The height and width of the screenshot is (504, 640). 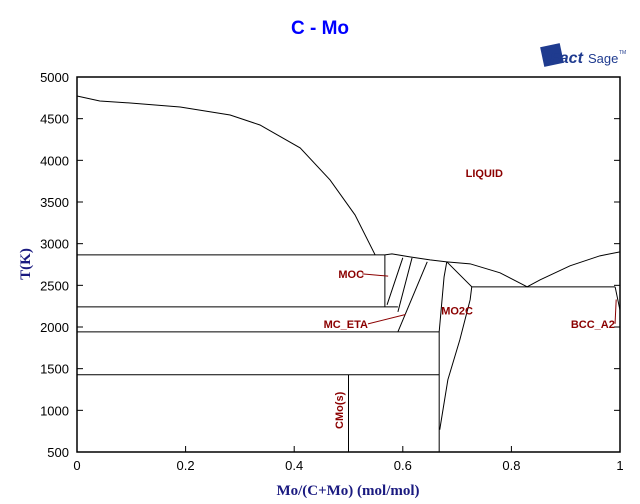 I want to click on x-tick-label: 0.6, so click(x=403, y=465).